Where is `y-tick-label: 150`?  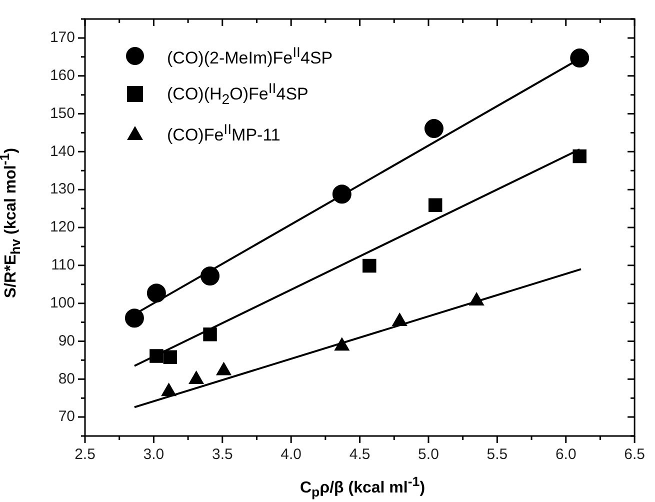 y-tick-label: 150 is located at coordinates (62, 113).